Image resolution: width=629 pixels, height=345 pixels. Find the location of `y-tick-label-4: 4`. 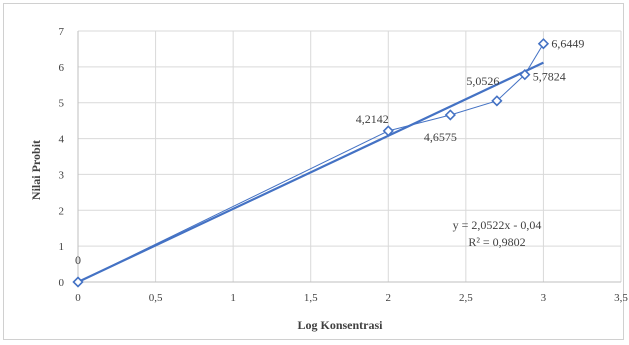

y-tick-label-4: 4 is located at coordinates (62, 140).